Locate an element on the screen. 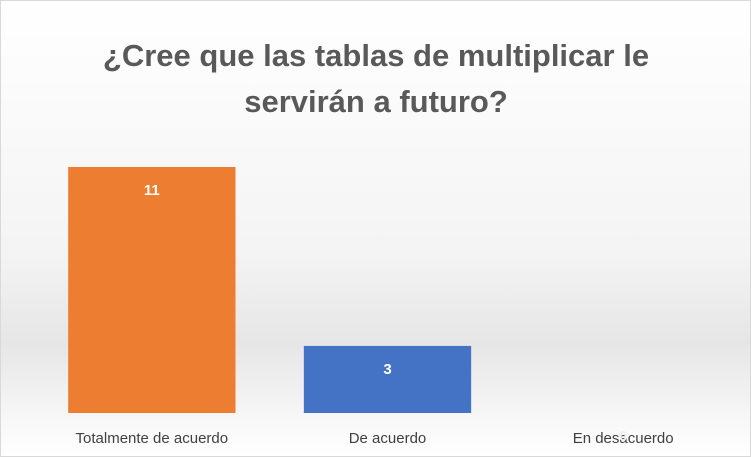 The image size is (751, 457). x-tick-label: En desacuerdo is located at coordinates (623, 438).